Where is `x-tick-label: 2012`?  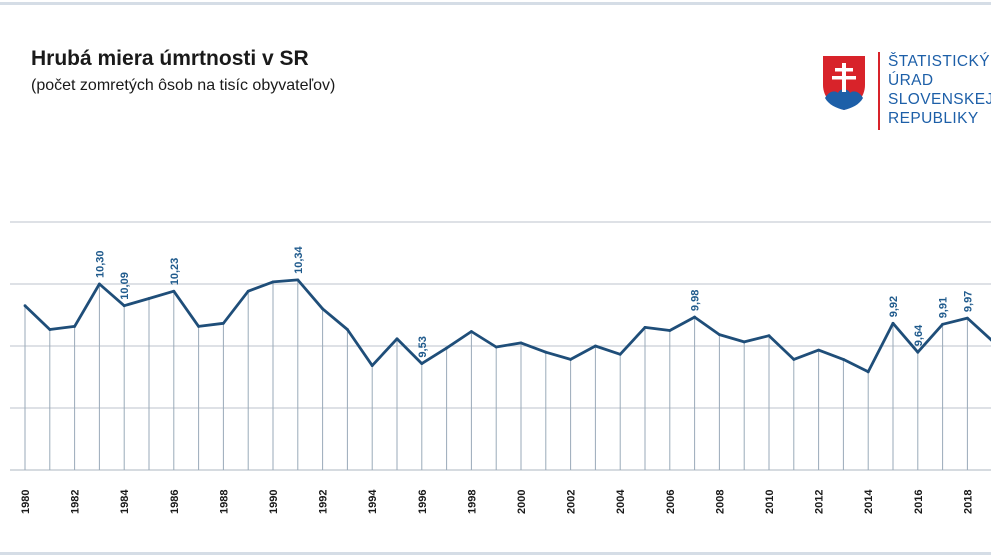 x-tick-label: 2012 is located at coordinates (820, 502).